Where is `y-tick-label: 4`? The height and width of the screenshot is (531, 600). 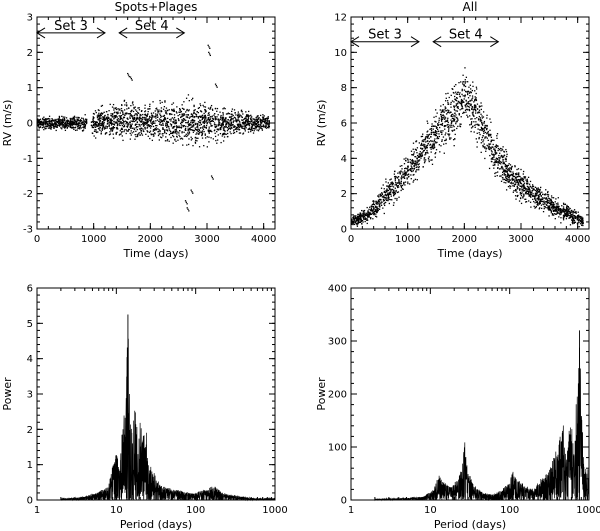 y-tick-label: 4 is located at coordinates (344, 159).